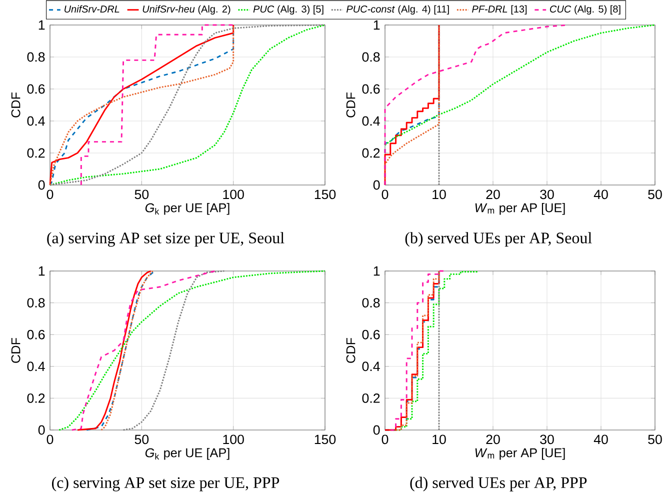  I want to click on text: (d) served UEs per AP, PPP, so click(498, 484).